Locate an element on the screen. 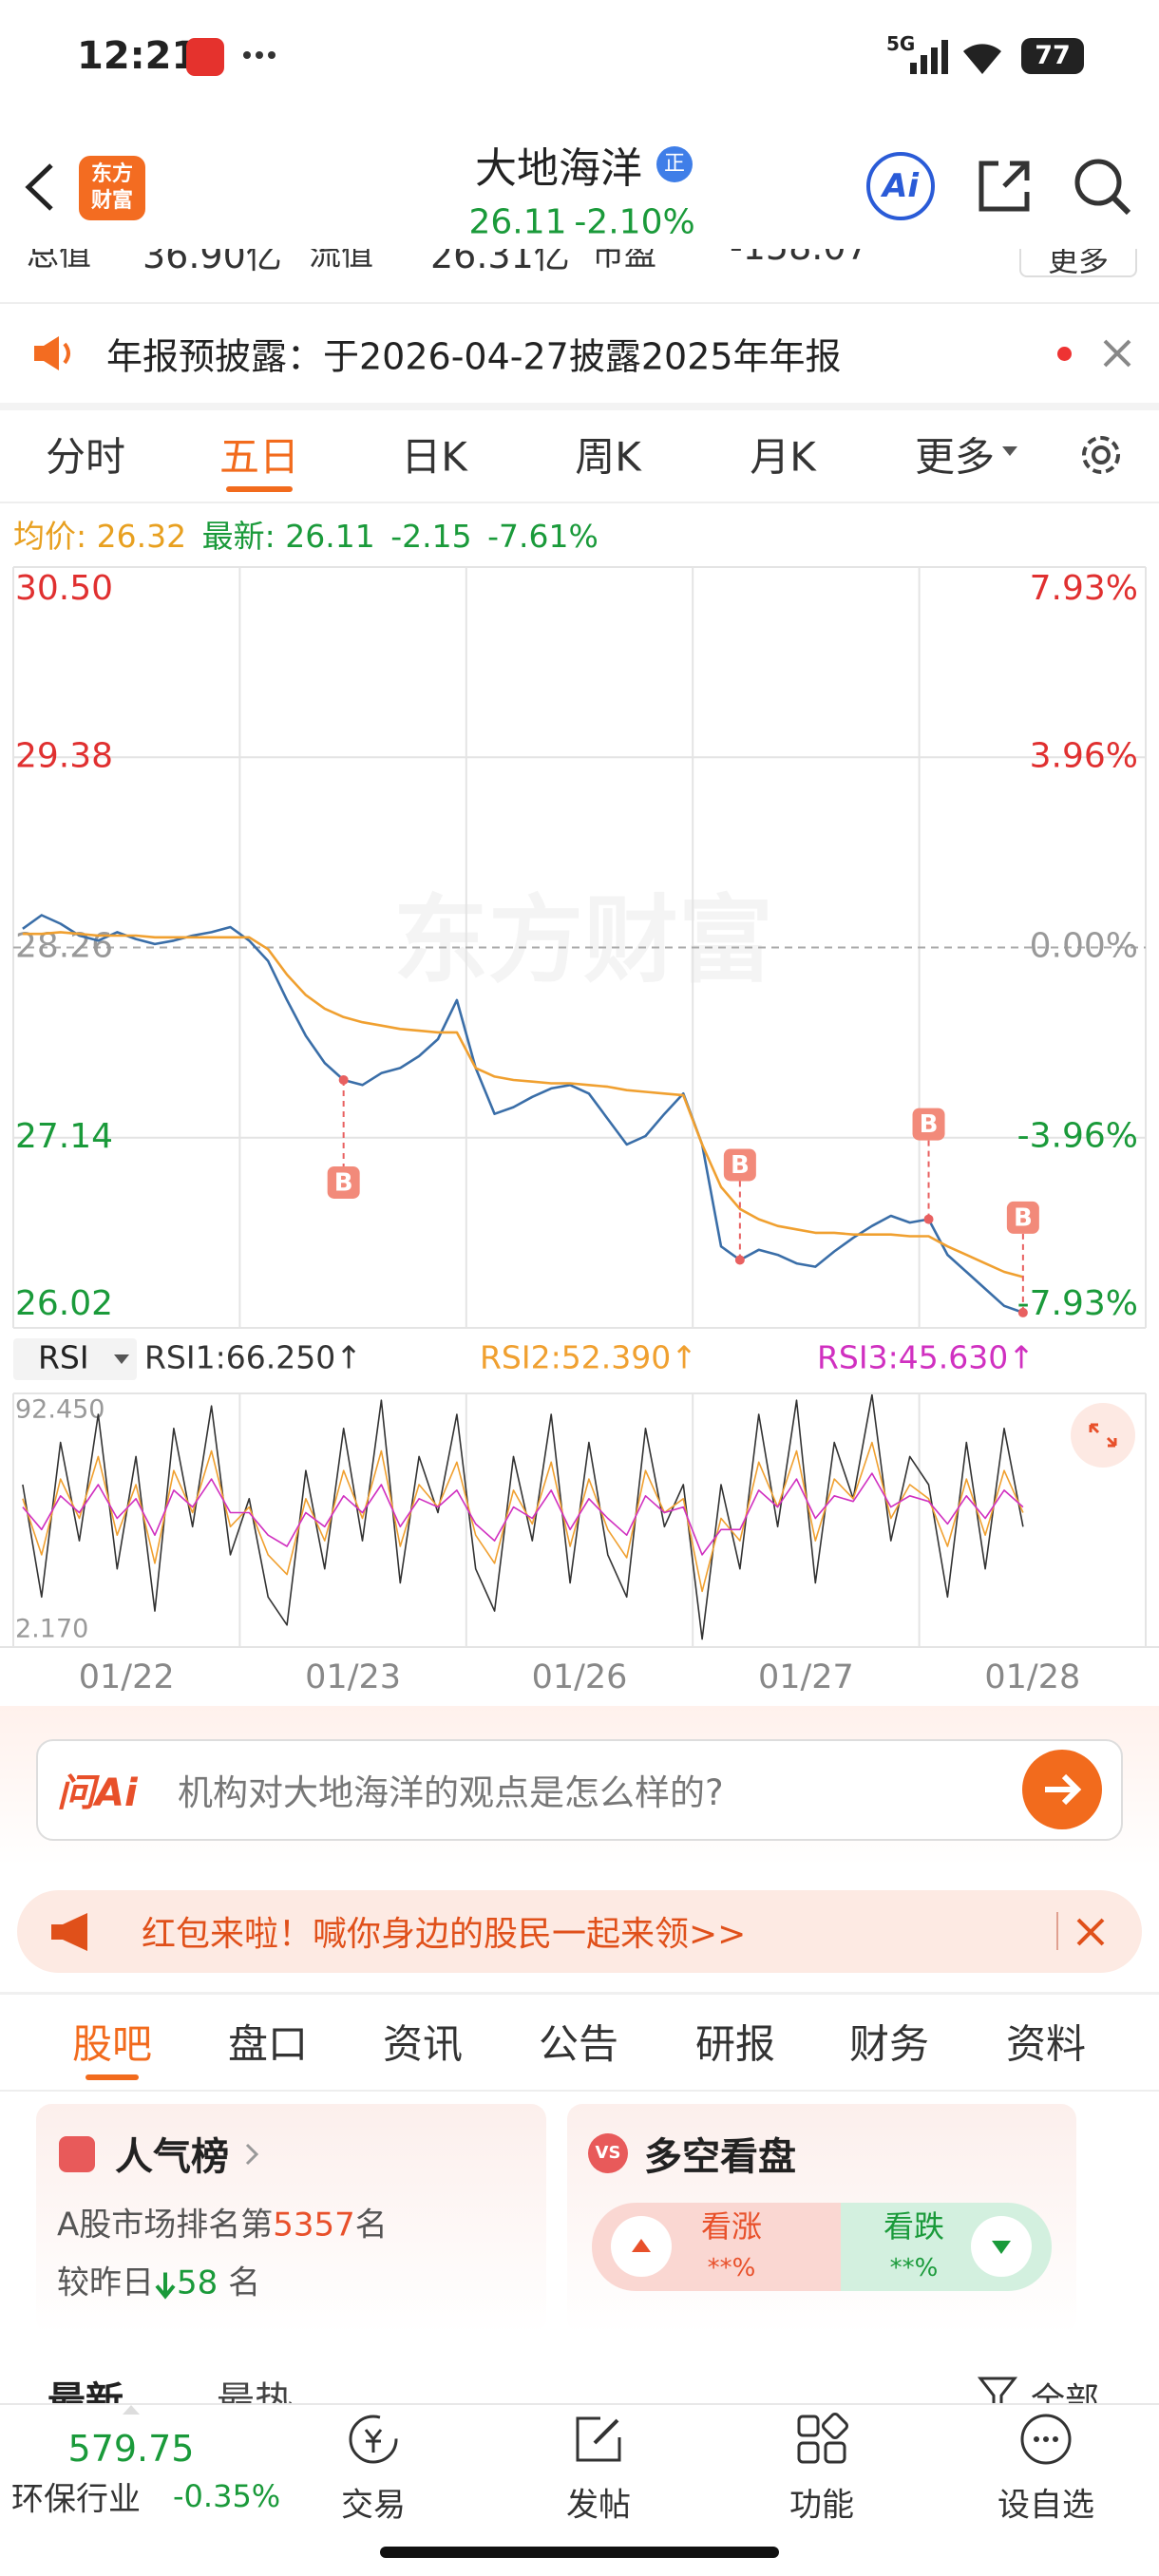 This screenshot has width=1159, height=2576. home-indicator is located at coordinates (579, 2552).